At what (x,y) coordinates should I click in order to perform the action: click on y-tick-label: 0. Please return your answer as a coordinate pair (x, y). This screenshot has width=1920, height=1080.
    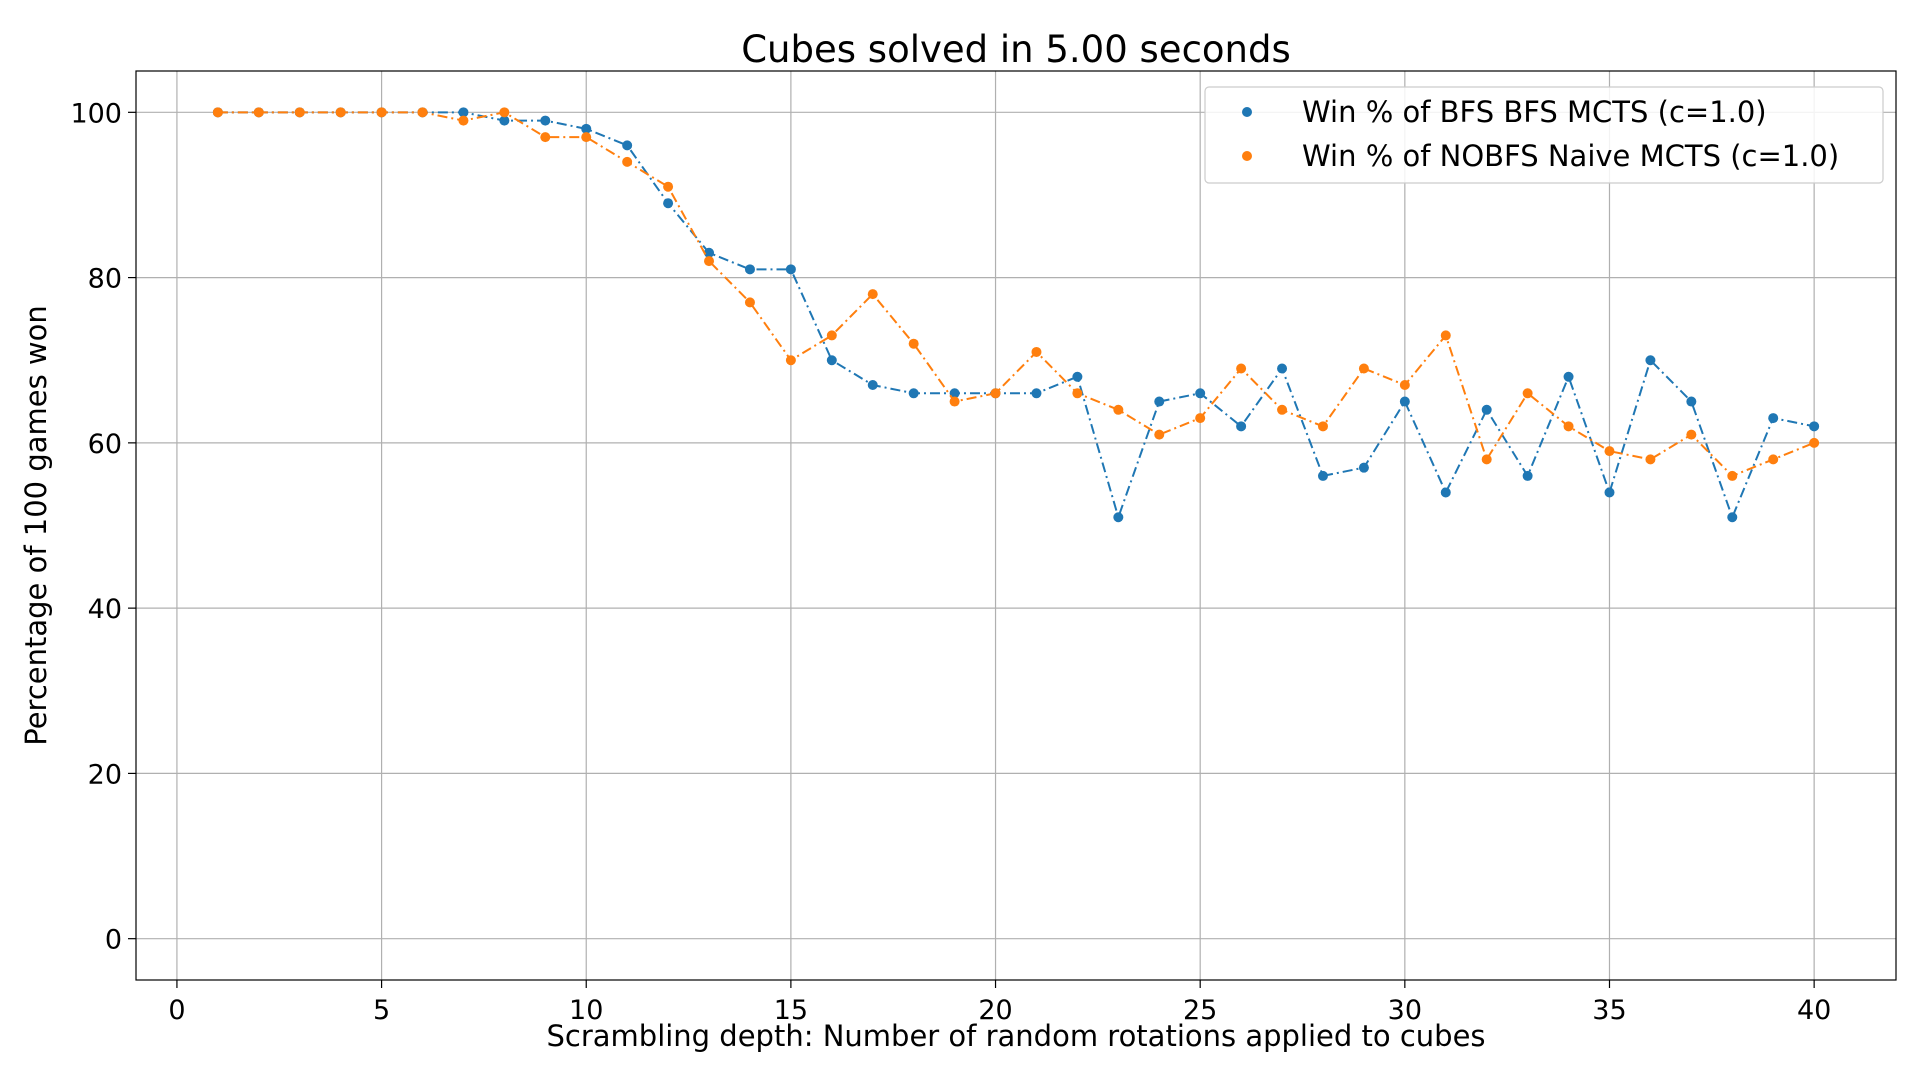
    Looking at the image, I should click on (113, 940).